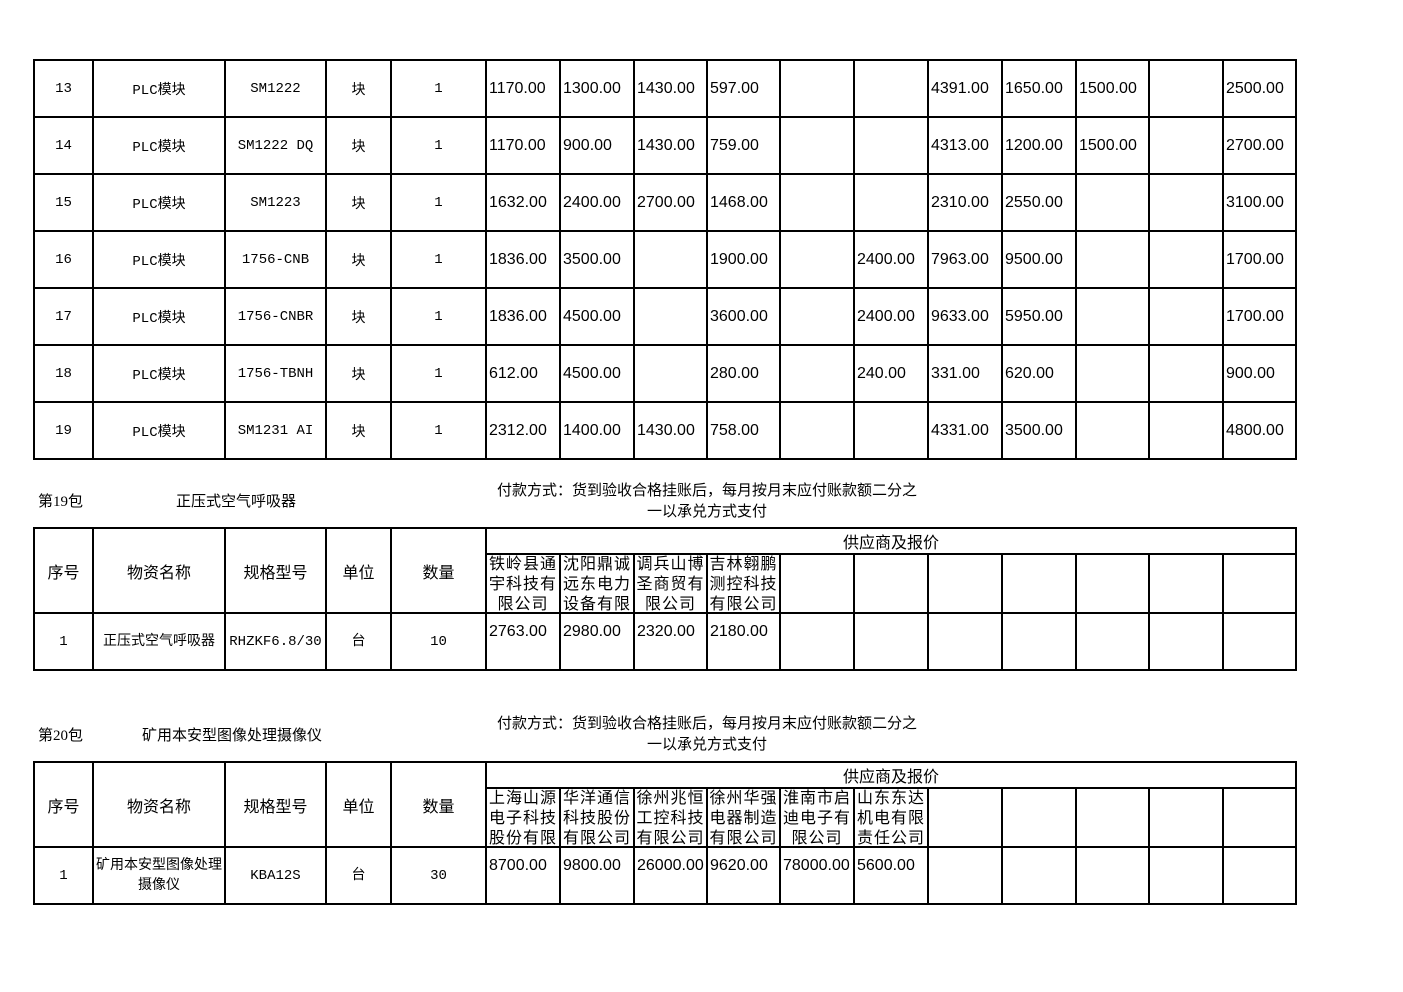  I want to click on supplier-price: 2550.00, so click(1039, 202).